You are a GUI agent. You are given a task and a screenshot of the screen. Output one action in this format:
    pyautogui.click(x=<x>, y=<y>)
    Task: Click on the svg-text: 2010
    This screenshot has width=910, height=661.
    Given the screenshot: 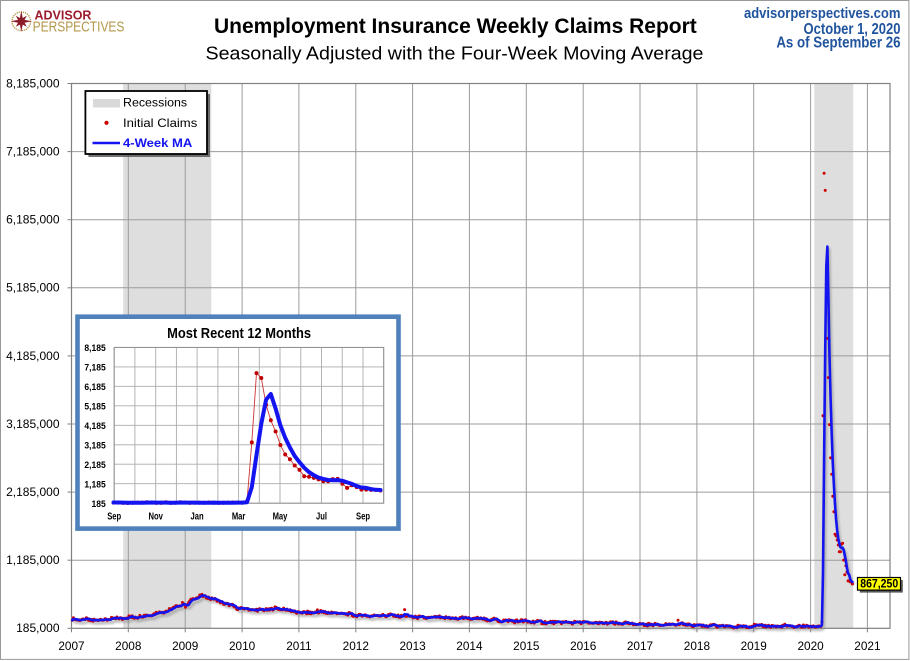 What is the action you would take?
    pyautogui.click(x=242, y=646)
    